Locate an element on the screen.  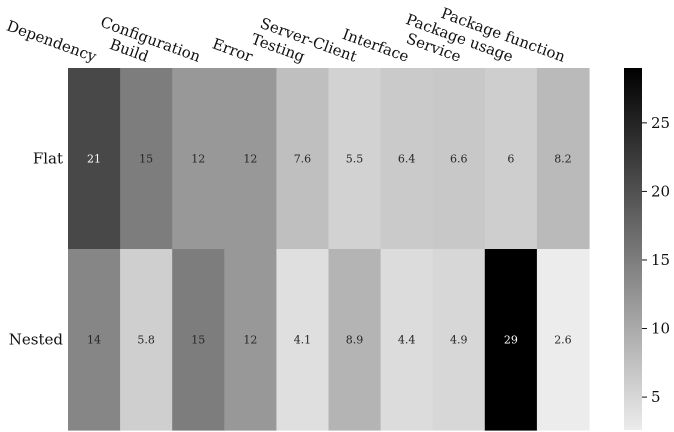
colorbar: 5 10 15 20 25 is located at coordinates (647, 249).